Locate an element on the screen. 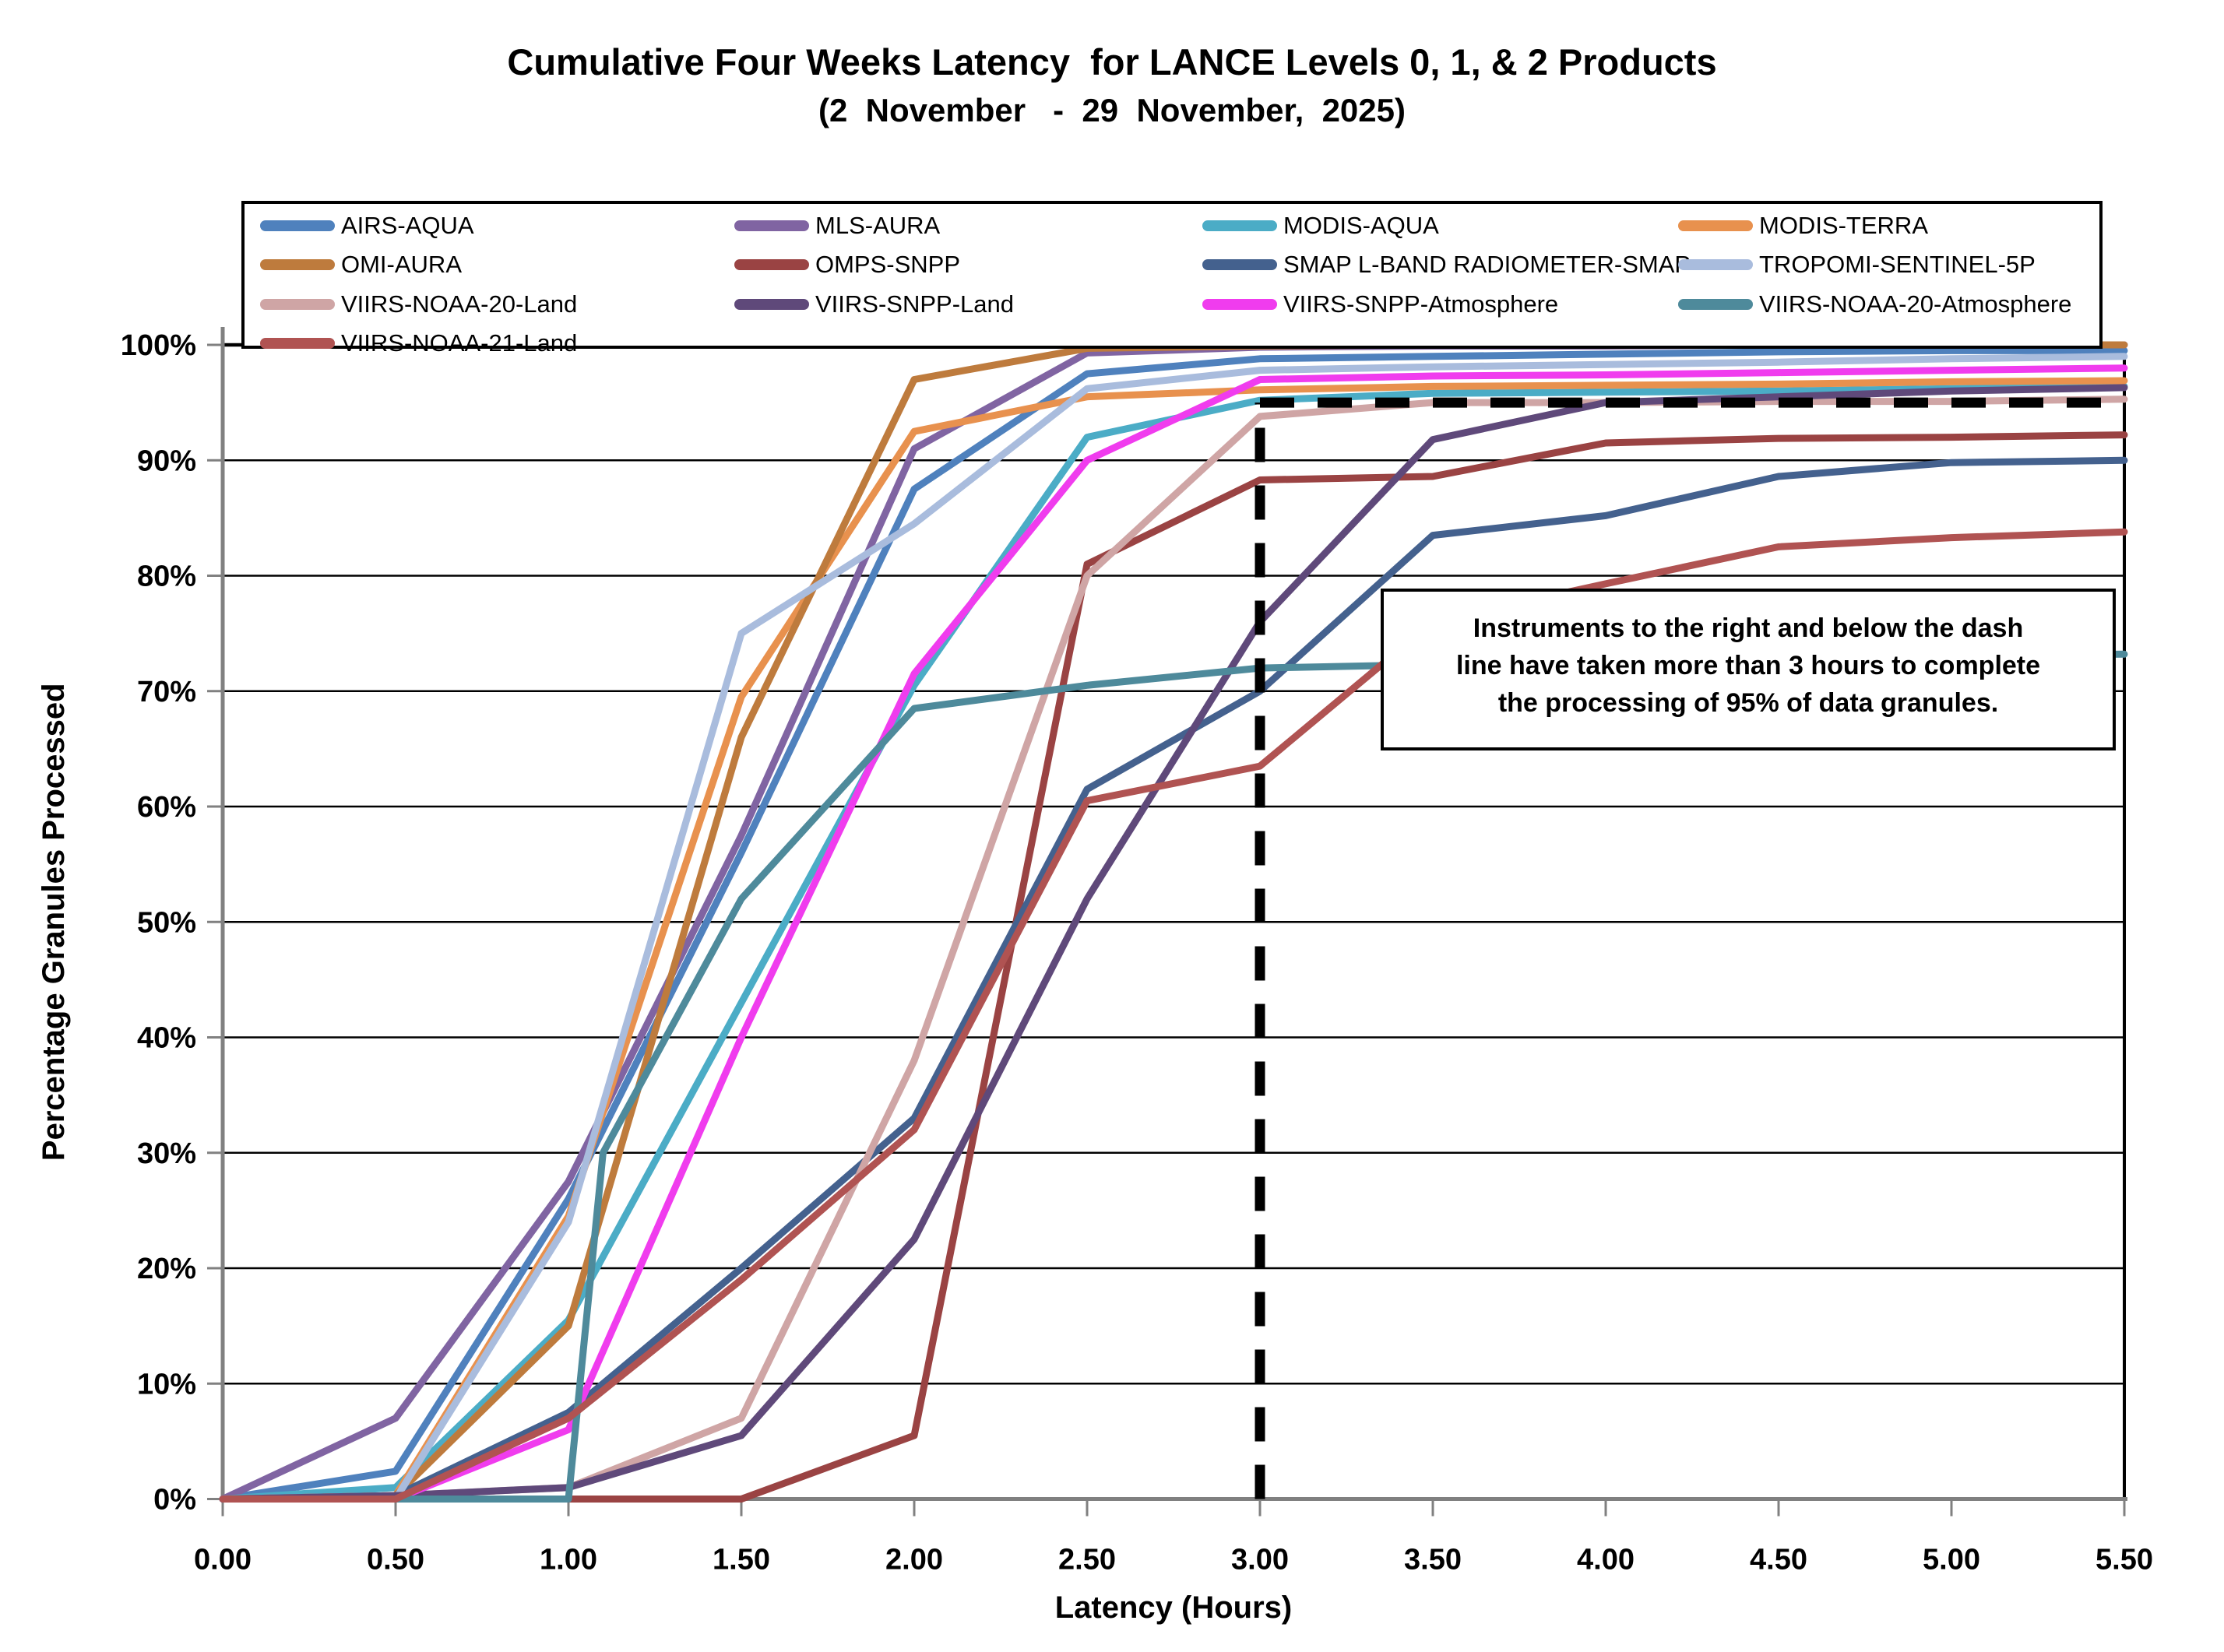 The image size is (2224, 1652). y-tick-label: 50% is located at coordinates (166, 922).